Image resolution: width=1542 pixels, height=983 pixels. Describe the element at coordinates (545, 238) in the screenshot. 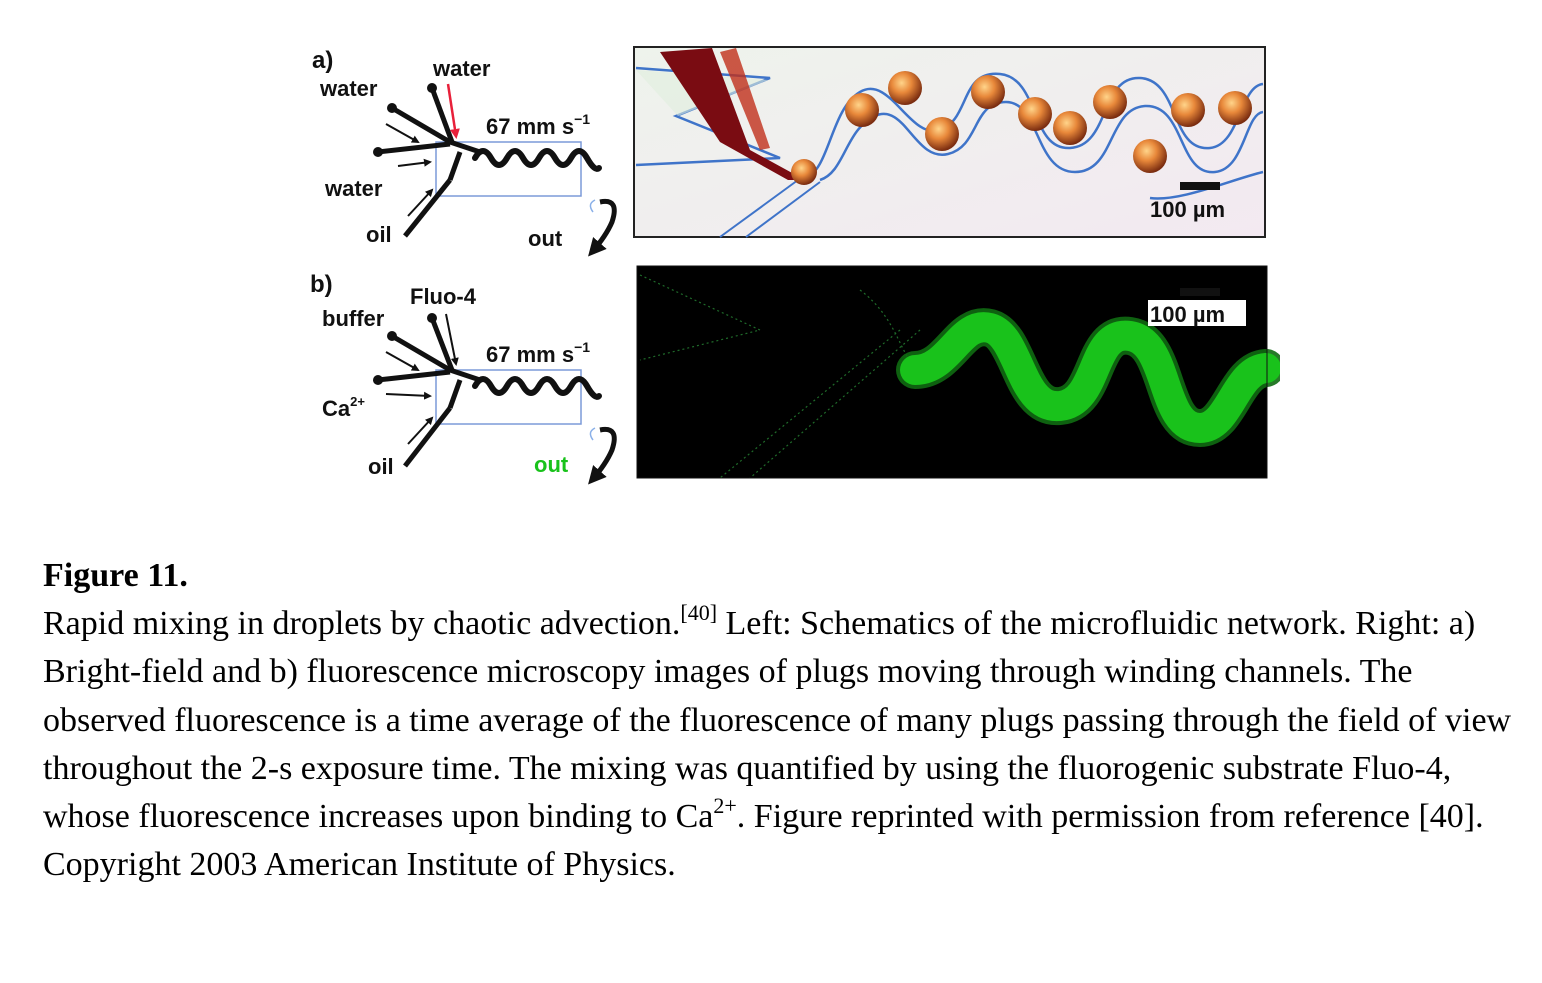

I see `outlet-label-a: out` at that location.